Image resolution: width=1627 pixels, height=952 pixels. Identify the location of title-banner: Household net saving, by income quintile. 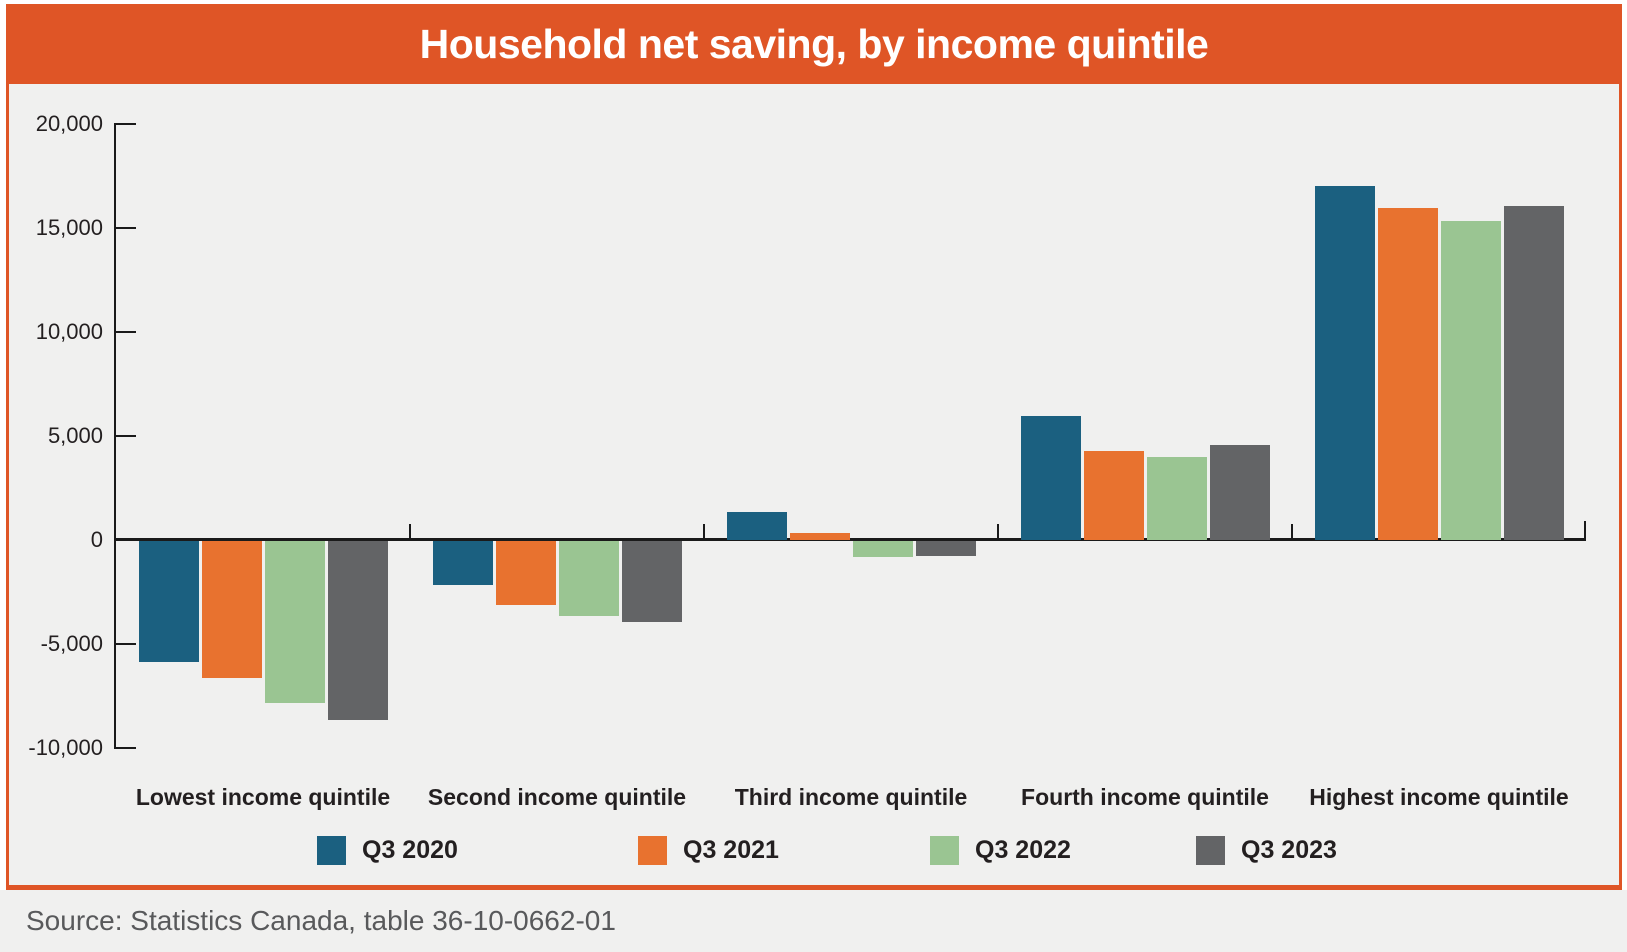
(814, 44).